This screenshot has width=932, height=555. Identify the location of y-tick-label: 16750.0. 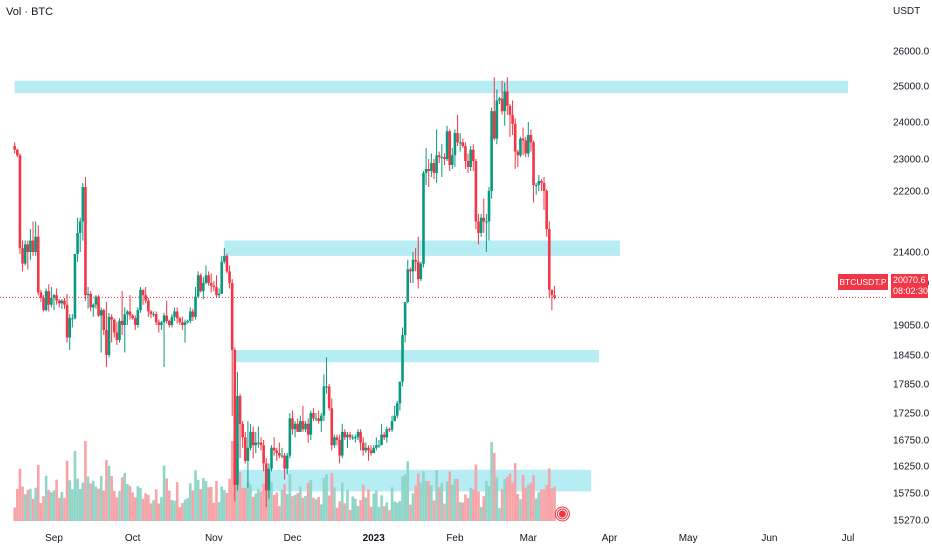
(911, 441).